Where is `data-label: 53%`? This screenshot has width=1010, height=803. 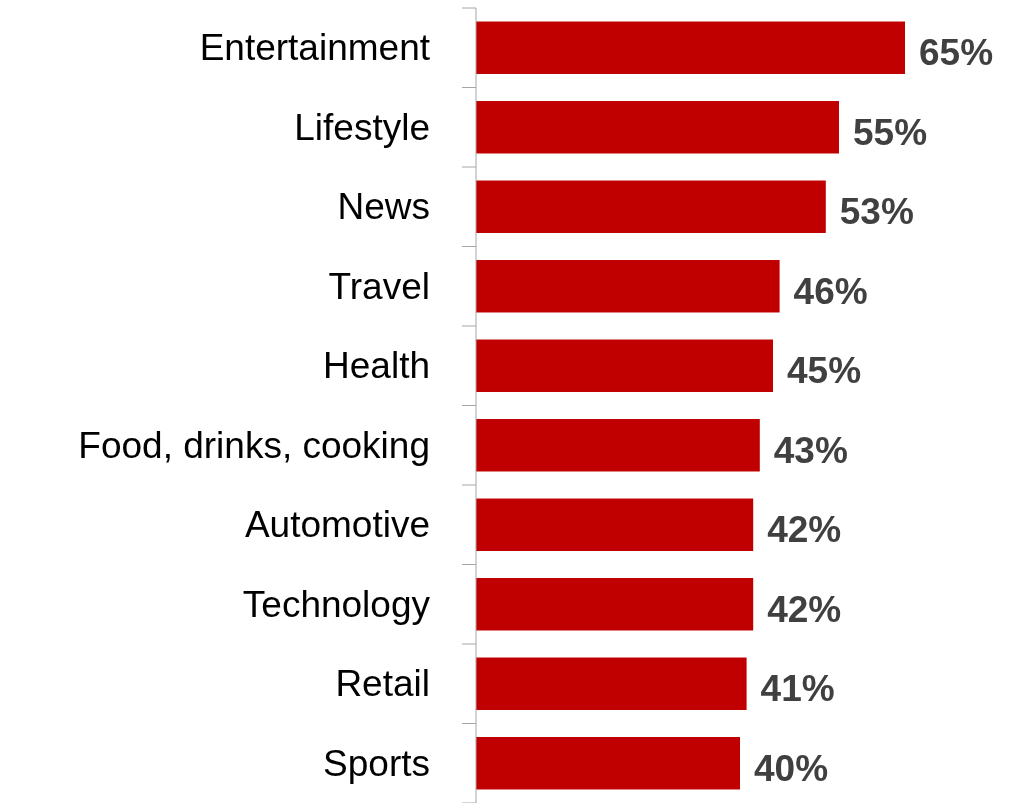 data-label: 53% is located at coordinates (876, 212).